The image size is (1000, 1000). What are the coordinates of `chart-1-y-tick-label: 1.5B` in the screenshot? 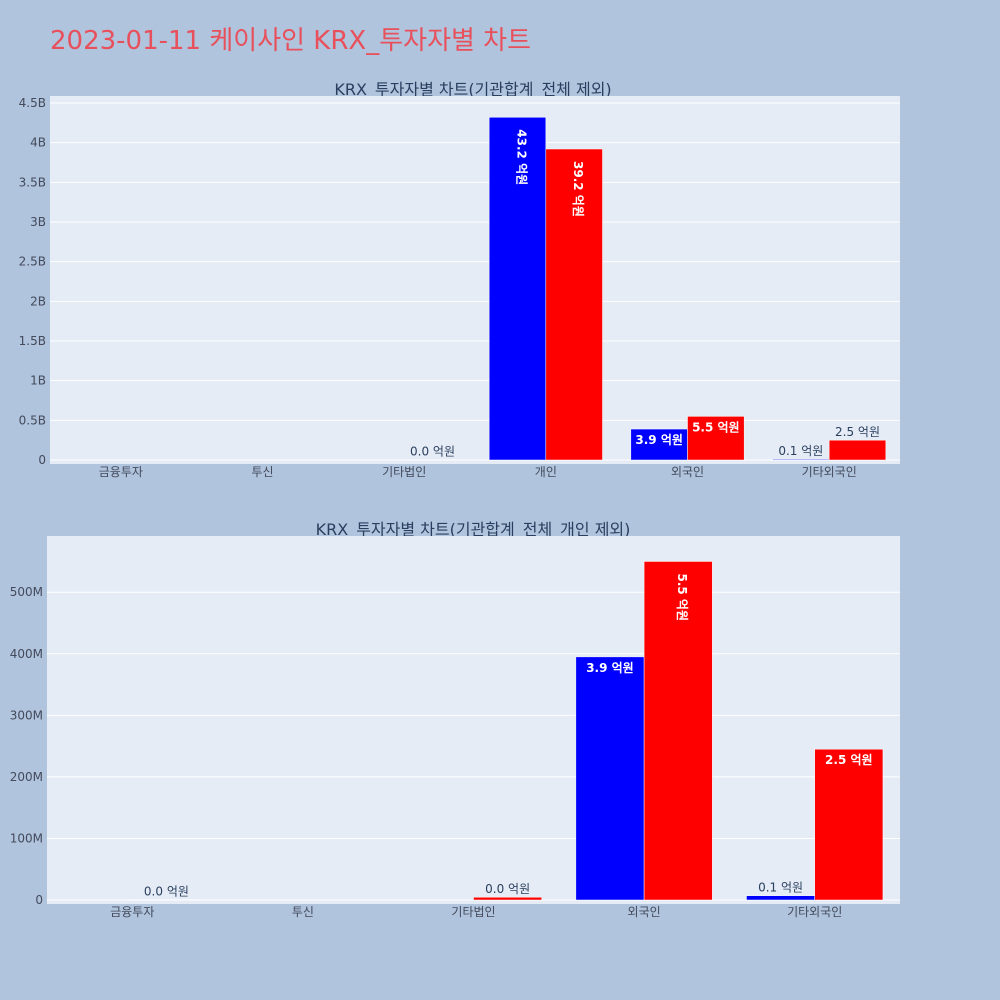 It's located at (32, 341).